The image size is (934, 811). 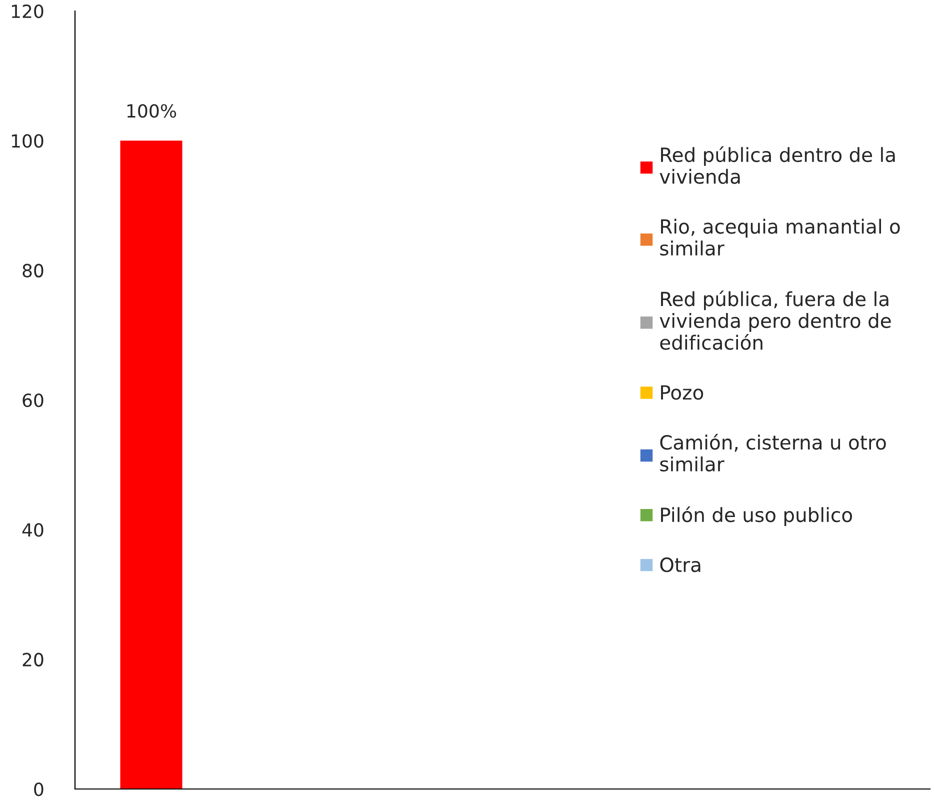 What do you see at coordinates (756, 516) in the screenshot?
I see `legend-label: Pilón de uso publico` at bounding box center [756, 516].